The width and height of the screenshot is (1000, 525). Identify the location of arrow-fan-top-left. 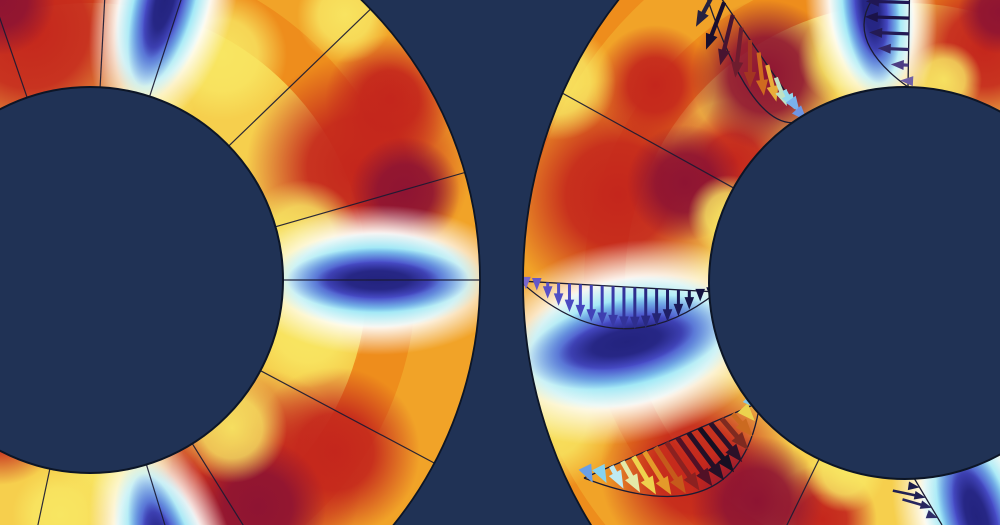
(751, 62).